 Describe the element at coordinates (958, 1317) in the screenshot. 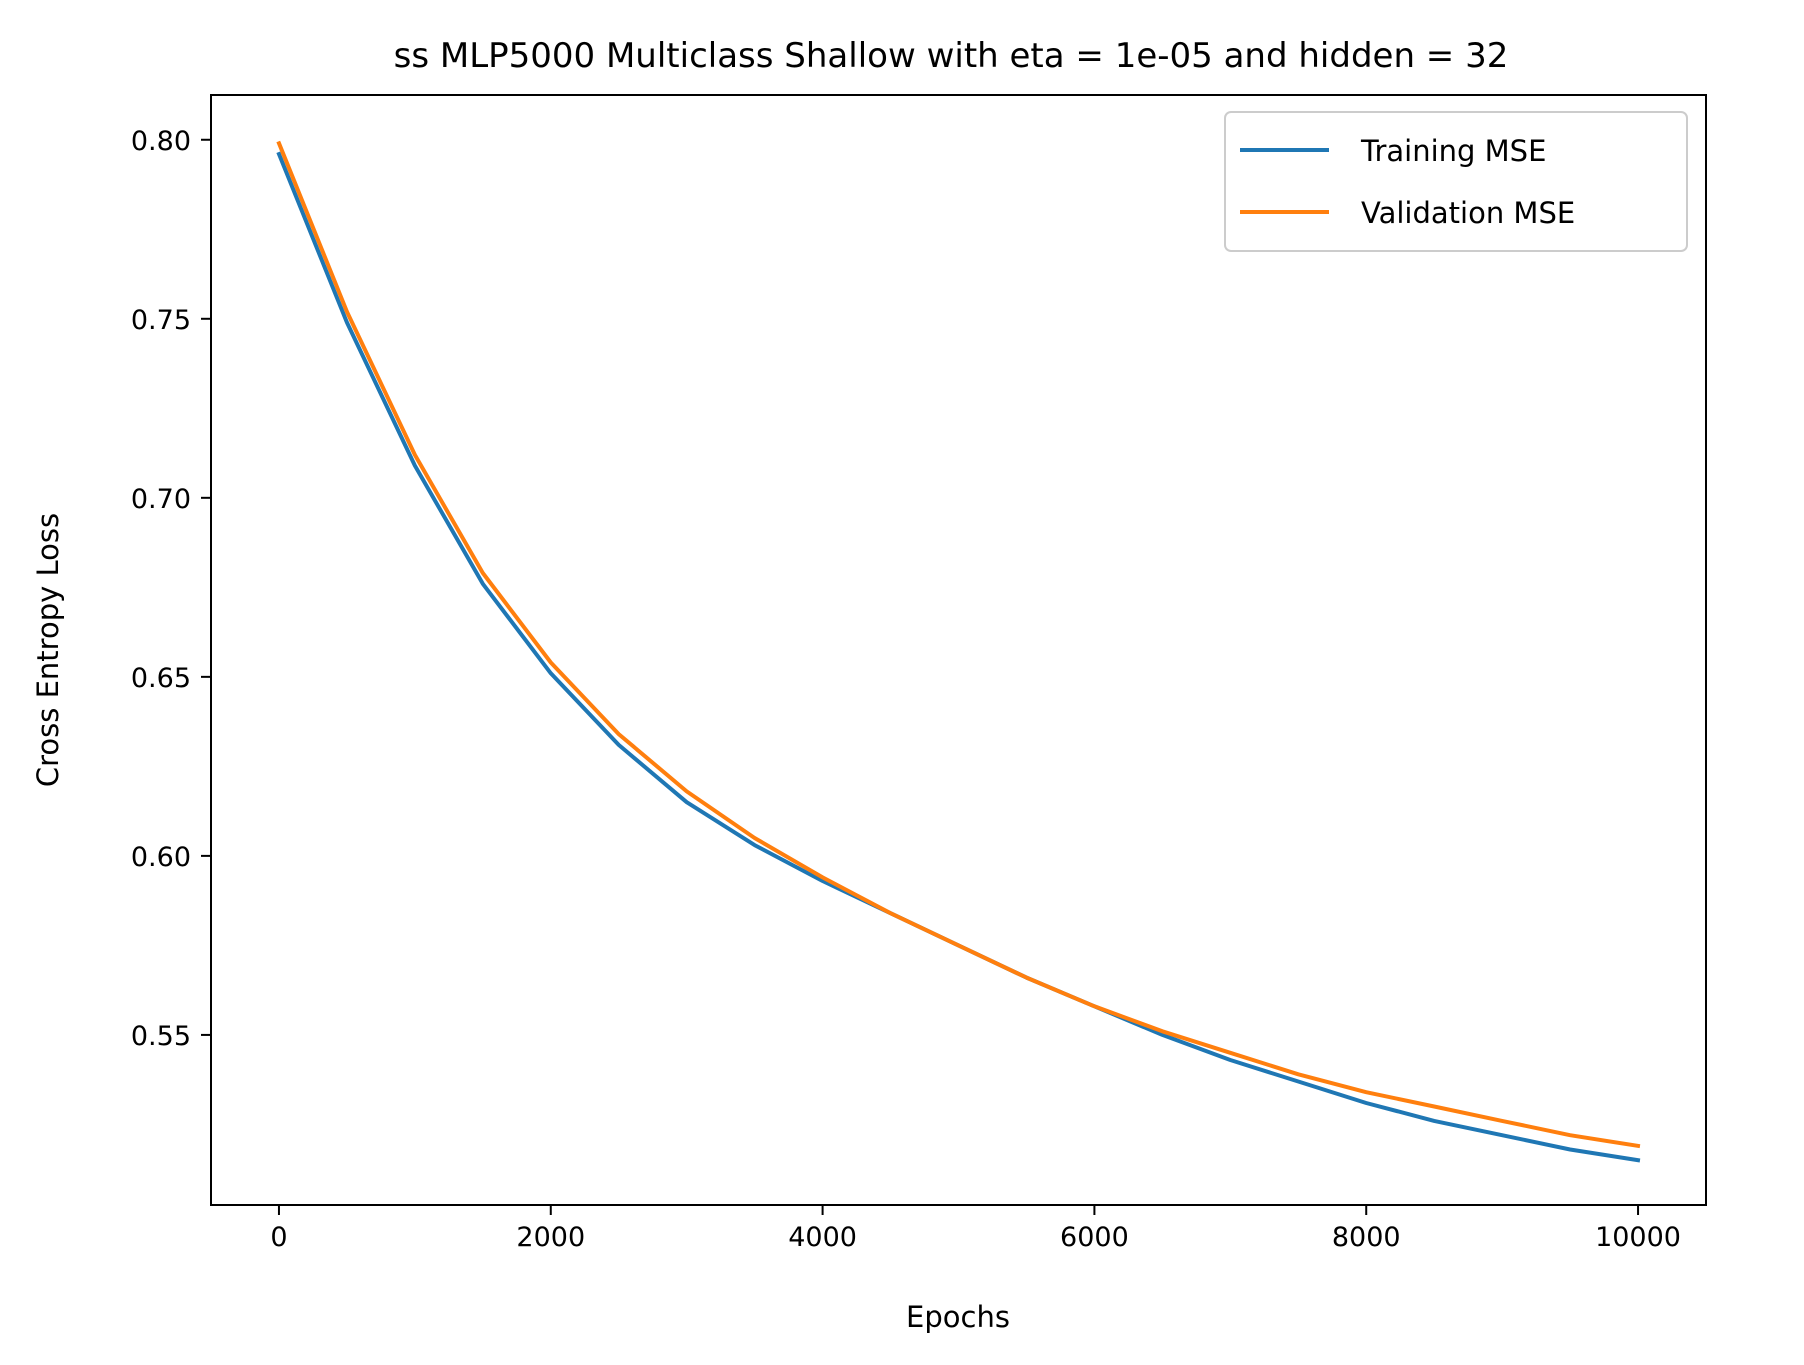

I see `x-axis-label: Epochs` at that location.